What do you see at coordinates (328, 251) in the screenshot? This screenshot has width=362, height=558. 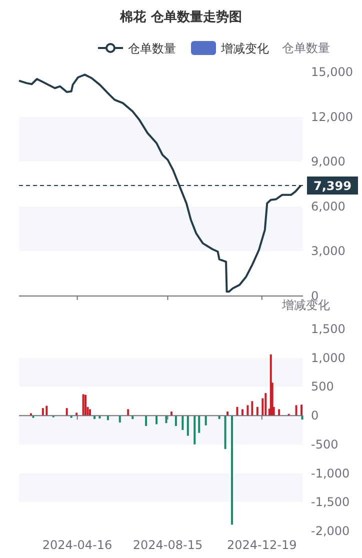 I see `y-tick-label: 3,000` at bounding box center [328, 251].